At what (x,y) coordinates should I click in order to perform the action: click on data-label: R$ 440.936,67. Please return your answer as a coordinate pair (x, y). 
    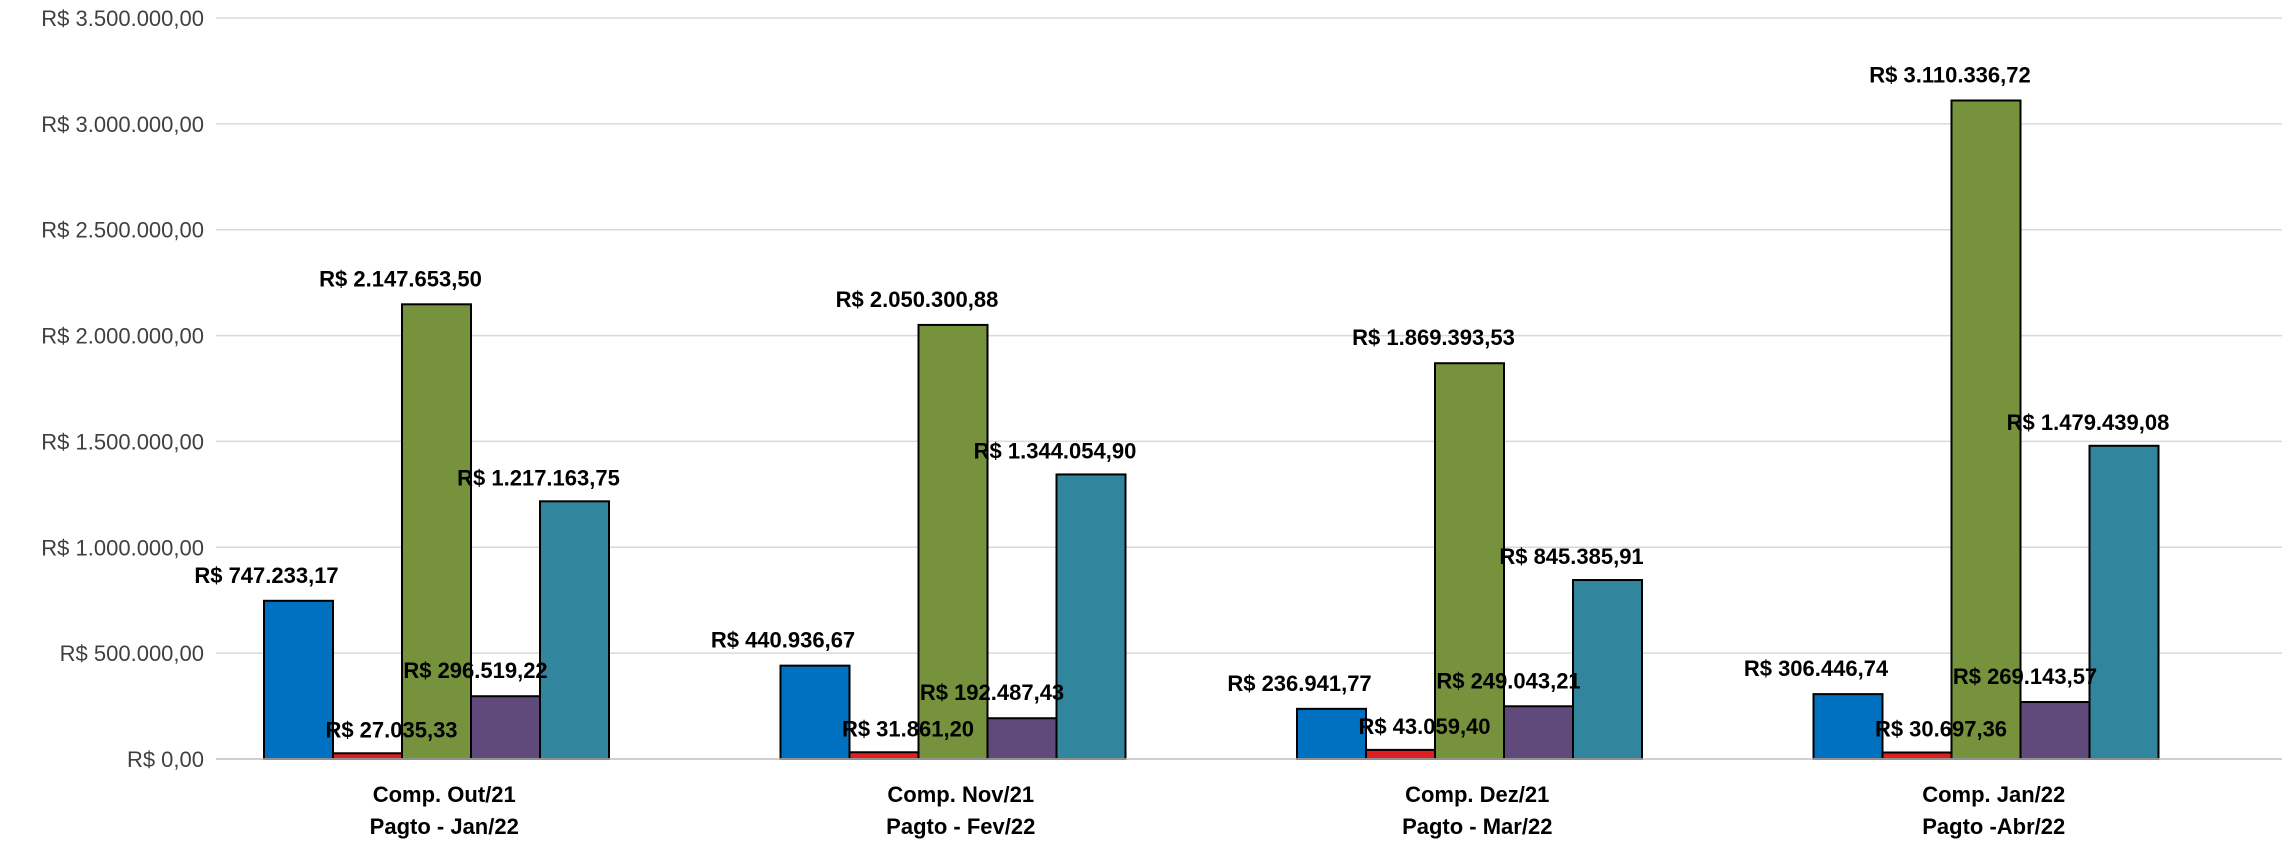
    Looking at the image, I should click on (783, 640).